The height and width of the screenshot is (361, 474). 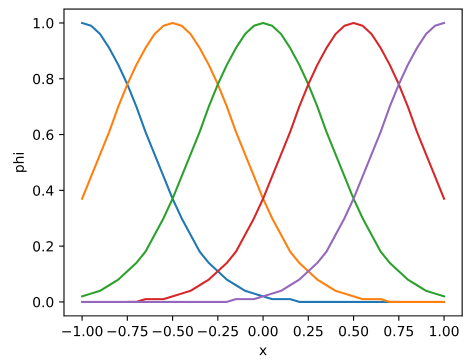 What do you see at coordinates (218, 331) in the screenshot?
I see `x-tick-label: −0.25` at bounding box center [218, 331].